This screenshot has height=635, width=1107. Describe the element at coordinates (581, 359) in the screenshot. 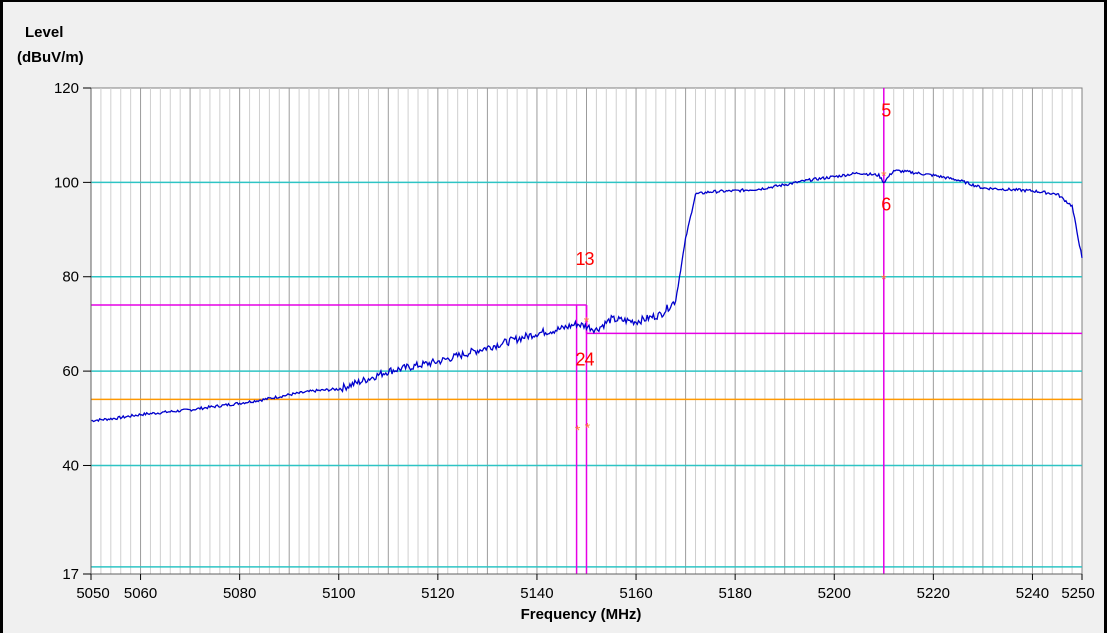

I see `marker-label-2: 2` at that location.